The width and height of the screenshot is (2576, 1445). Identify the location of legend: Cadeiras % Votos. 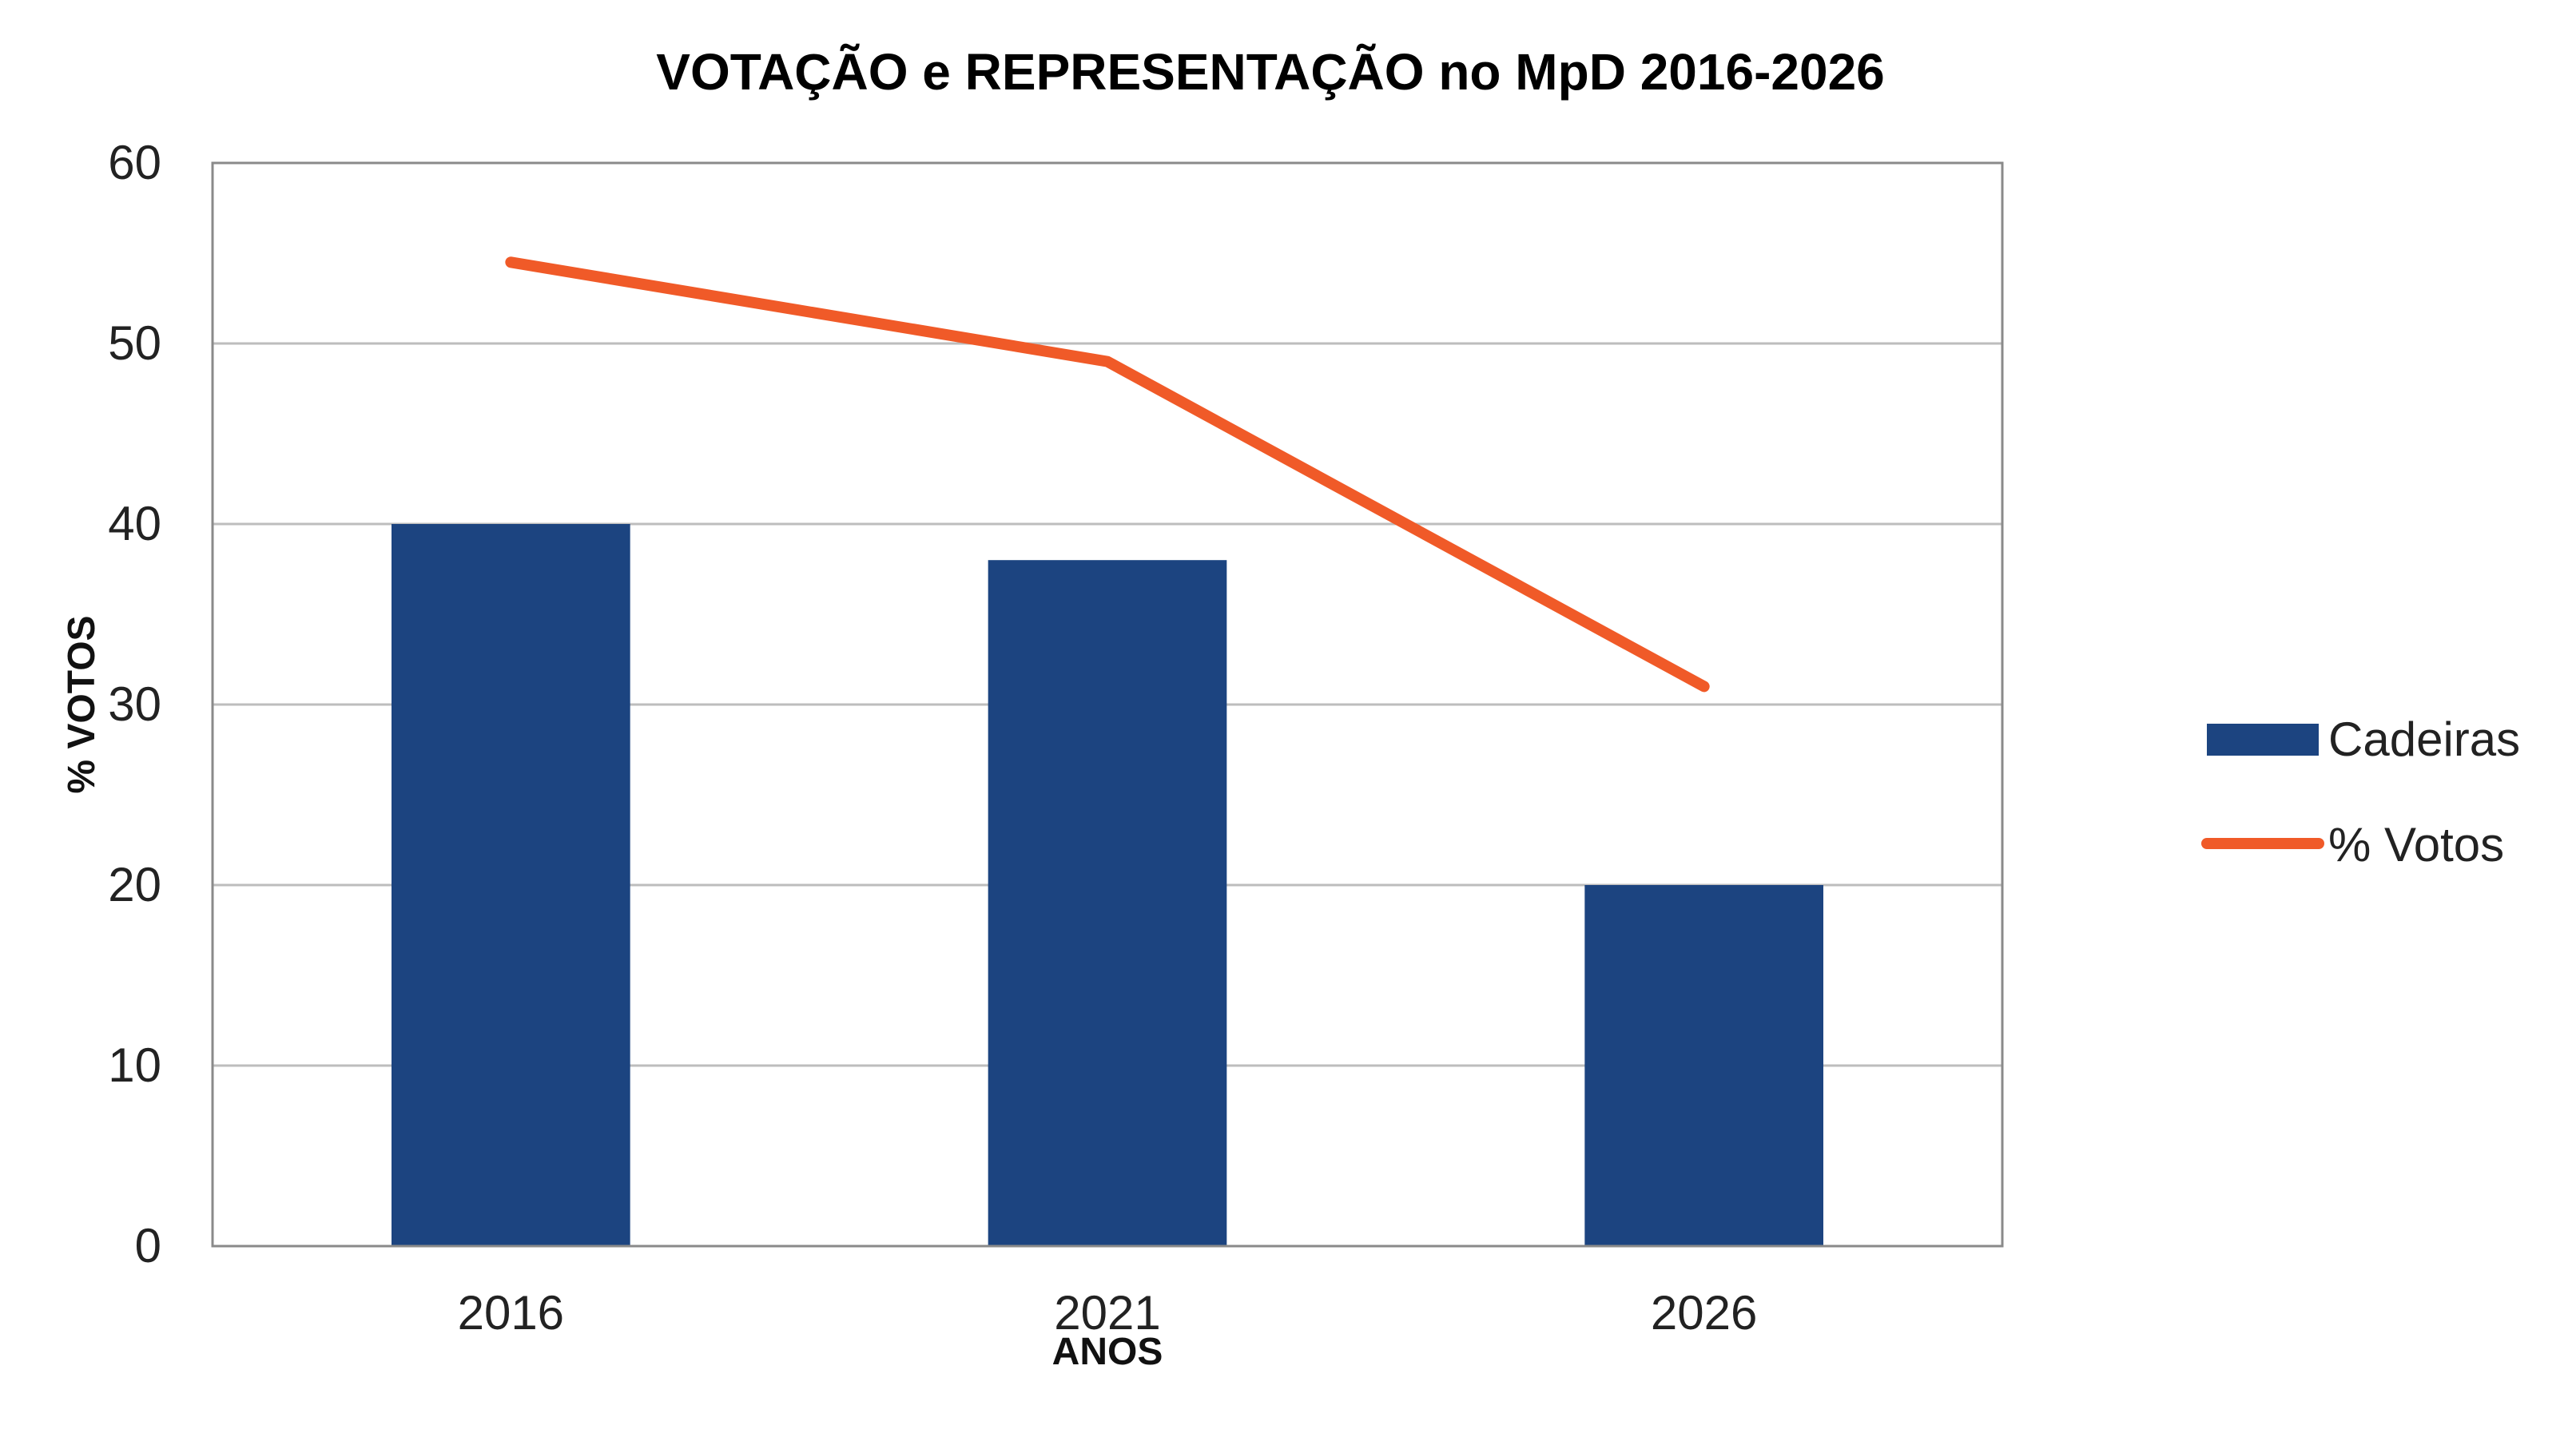
(2360, 792).